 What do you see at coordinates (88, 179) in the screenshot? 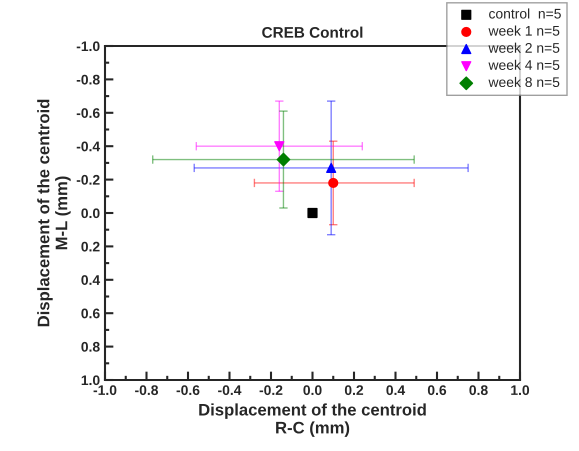
I see `y-tick-label: -0.2` at bounding box center [88, 179].